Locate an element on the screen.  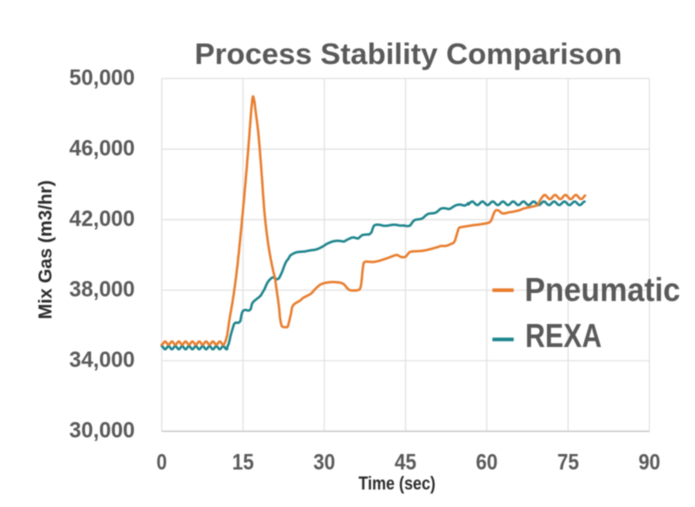
svg-text: Mix Gas (m3/hr) is located at coordinates (46, 249).